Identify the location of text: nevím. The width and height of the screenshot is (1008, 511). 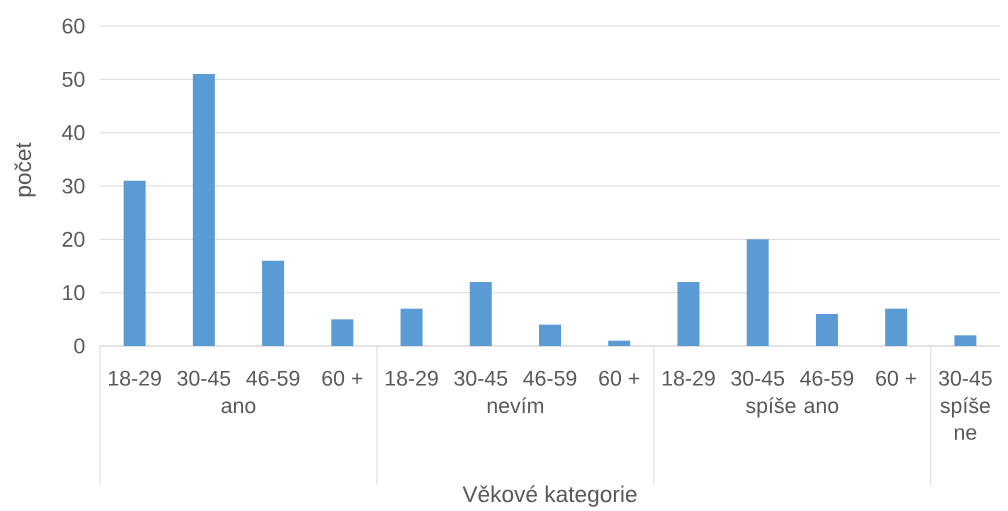
(515, 405).